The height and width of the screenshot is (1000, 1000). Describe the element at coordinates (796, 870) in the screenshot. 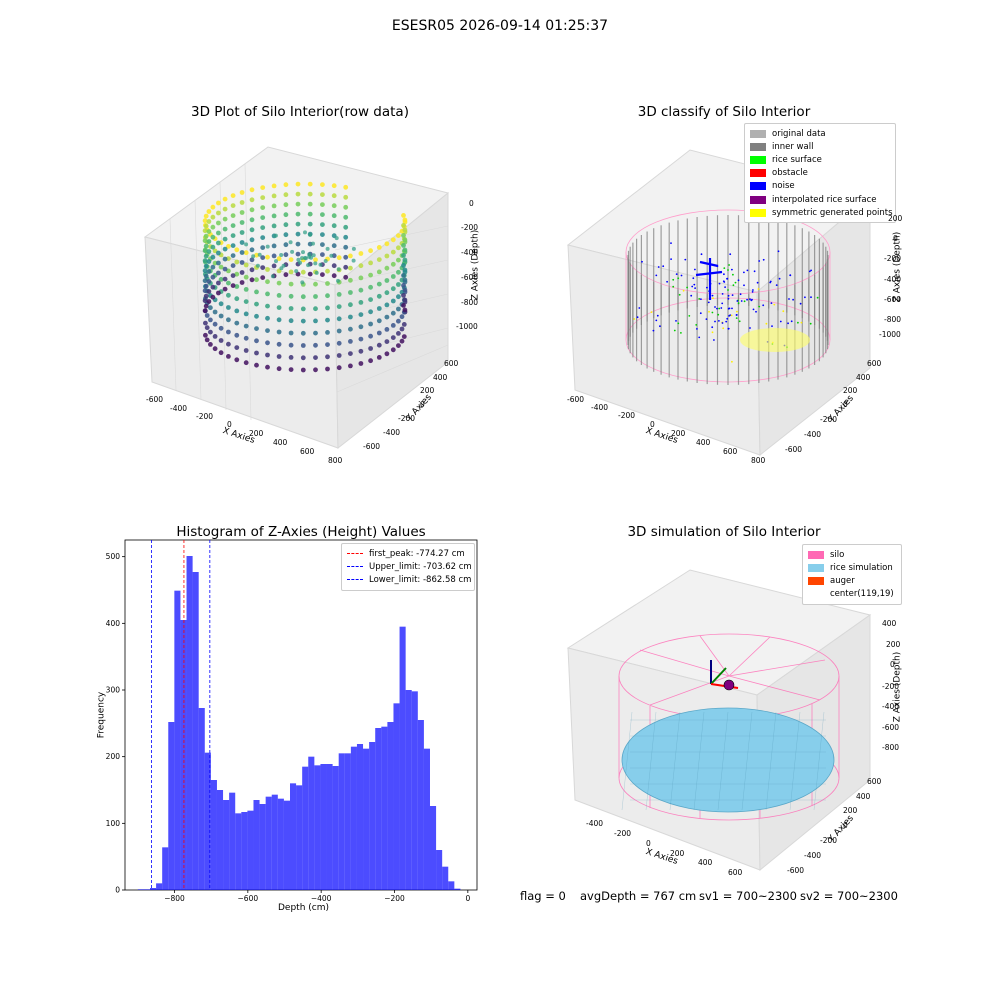

I see `simulation-y-tick: -600` at that location.